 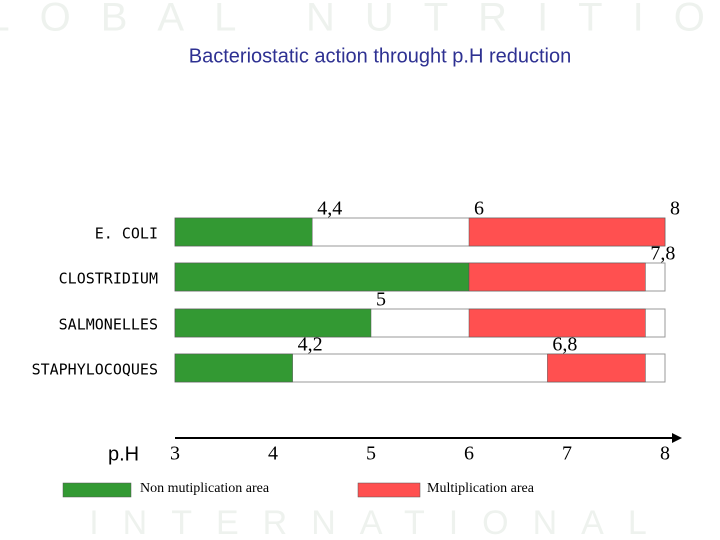 What do you see at coordinates (108, 325) in the screenshot?
I see `category-label: SALMONELLES` at bounding box center [108, 325].